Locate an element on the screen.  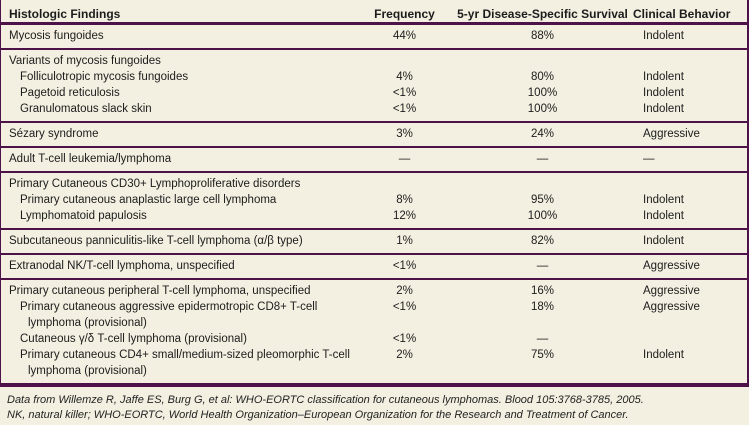
table-row: Adult T-cell leukemia/lymphoma — — — is located at coordinates (374, 159).